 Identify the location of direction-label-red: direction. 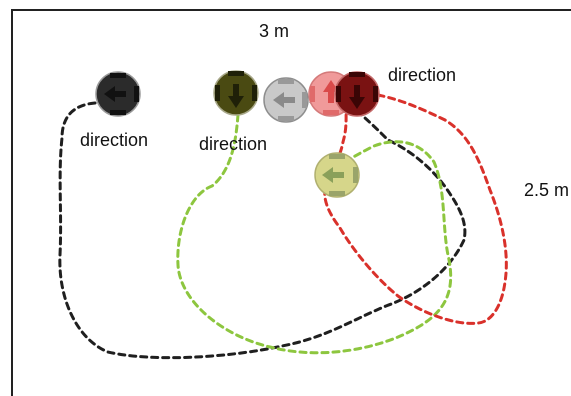
(422, 75).